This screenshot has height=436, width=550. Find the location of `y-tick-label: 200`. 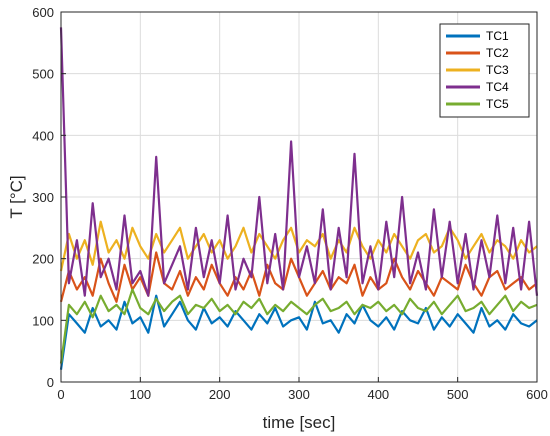

y-tick-label: 200 is located at coordinates (43, 259).